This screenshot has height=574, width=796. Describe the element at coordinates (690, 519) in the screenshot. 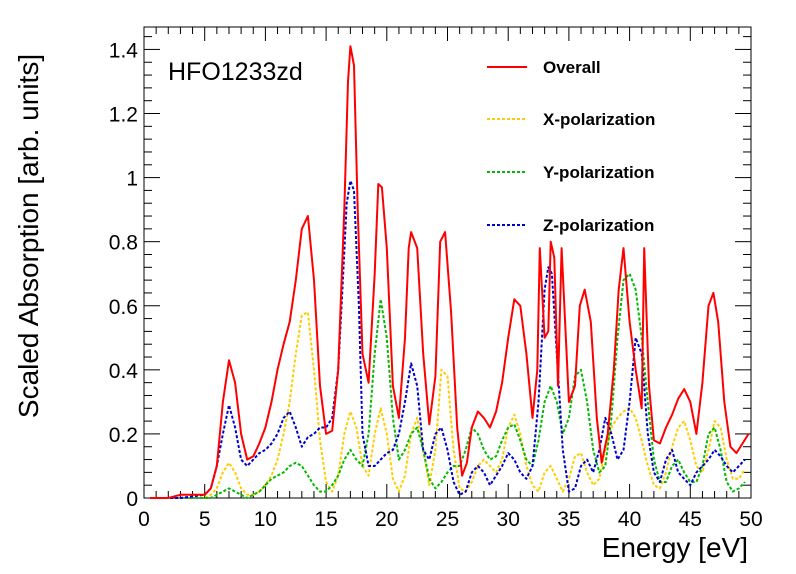

I see `x-tick-label: 45` at that location.